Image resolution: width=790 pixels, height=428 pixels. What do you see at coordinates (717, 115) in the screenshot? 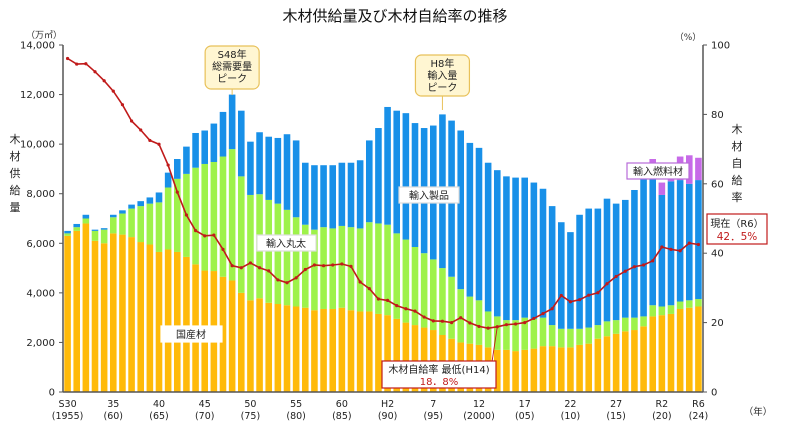
I see `right-tick-label: 80` at bounding box center [717, 115].